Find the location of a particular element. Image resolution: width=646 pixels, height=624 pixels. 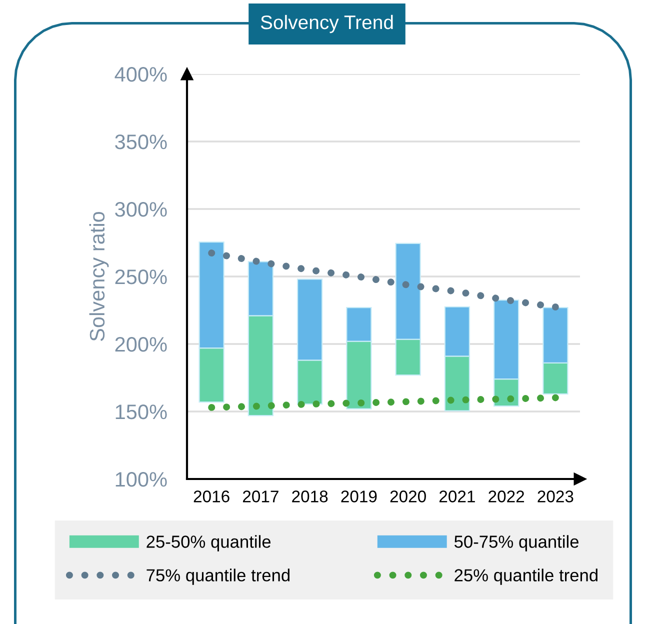

y-tick-label: 100% is located at coordinates (141, 479).